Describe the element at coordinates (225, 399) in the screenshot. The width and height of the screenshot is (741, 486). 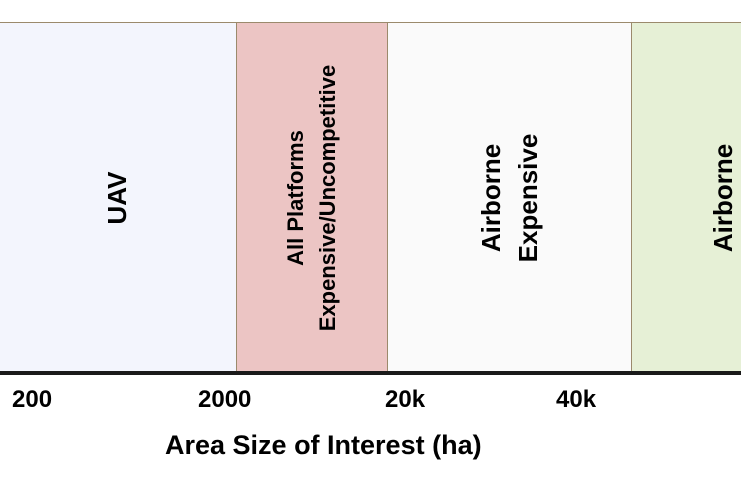
I see `tick-label-2000: 2000` at that location.